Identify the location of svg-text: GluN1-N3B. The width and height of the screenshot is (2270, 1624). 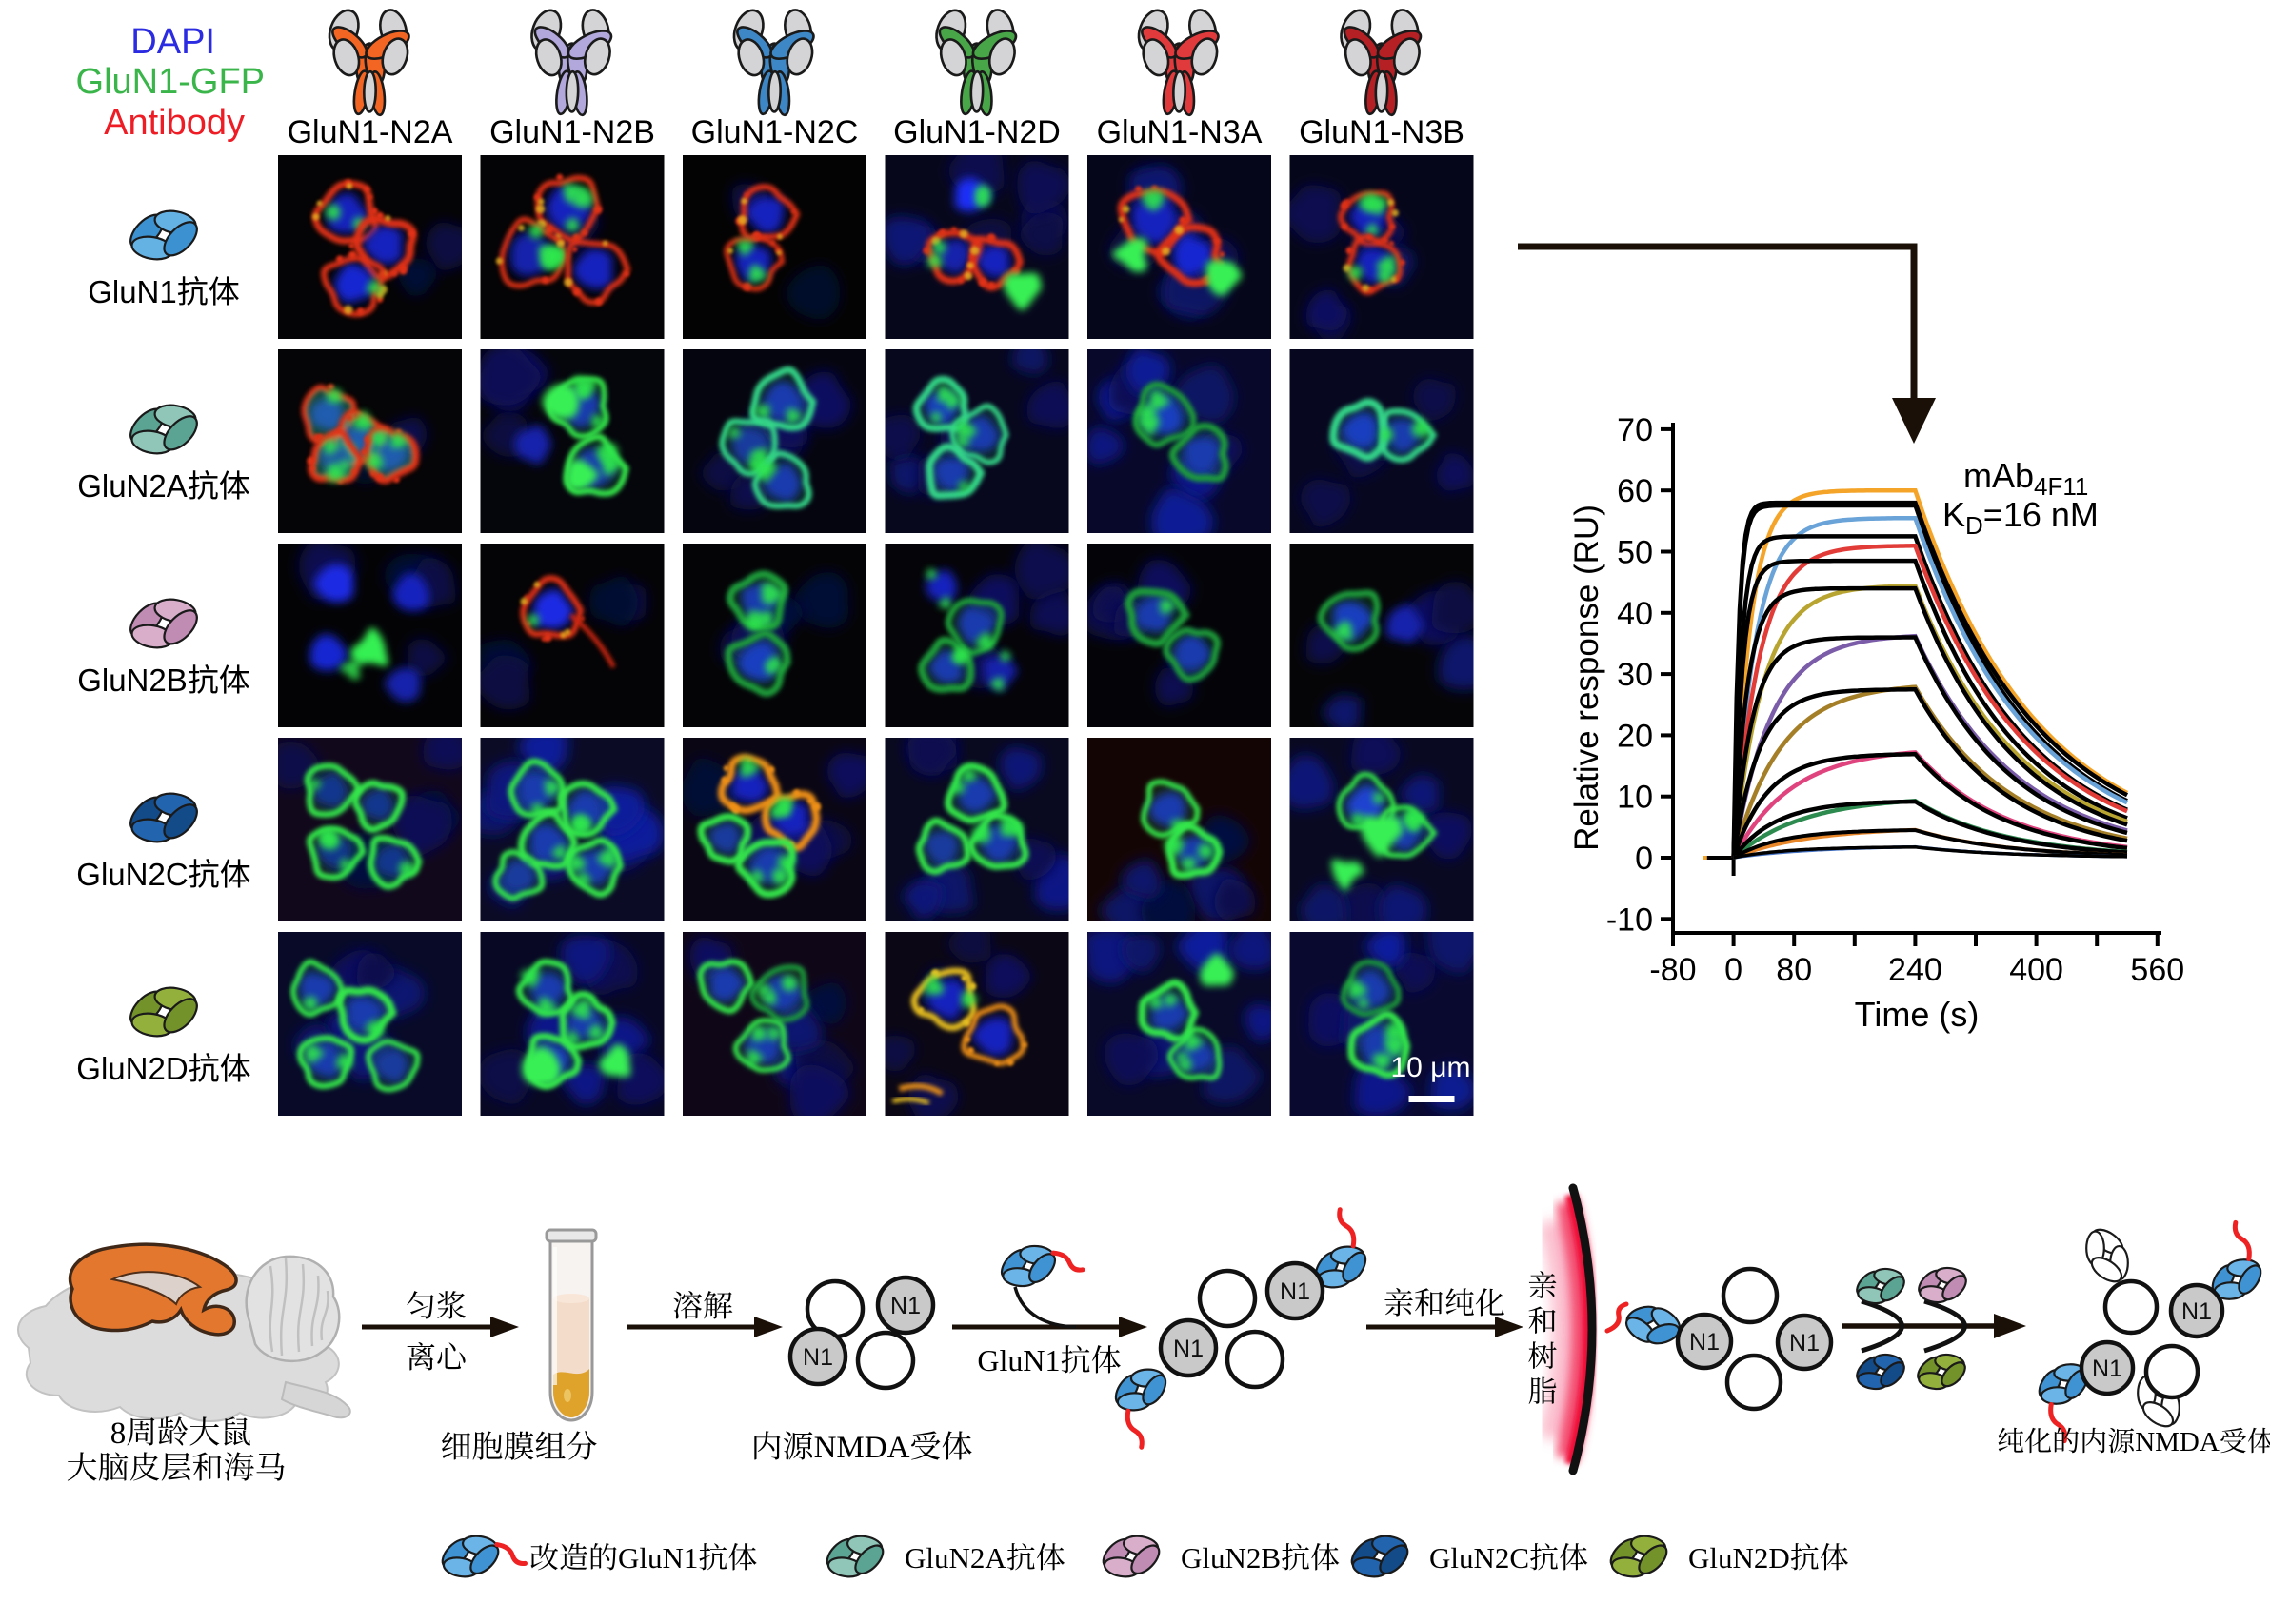
(1381, 132).